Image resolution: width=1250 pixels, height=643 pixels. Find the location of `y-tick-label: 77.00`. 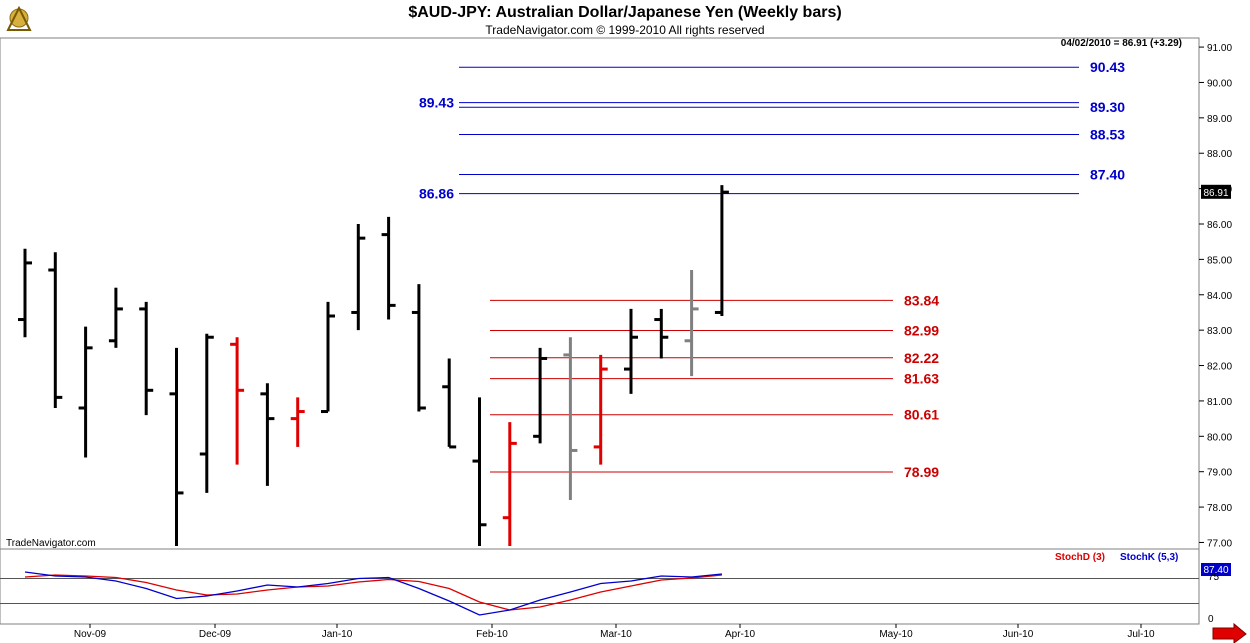

y-tick-label: 77.00 is located at coordinates (1219, 543).